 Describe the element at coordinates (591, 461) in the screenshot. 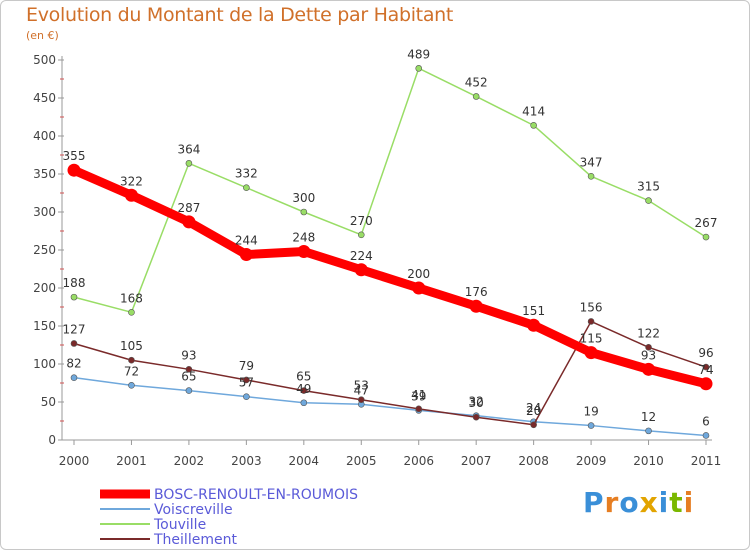

I see `x-tick-label: 2009` at that location.